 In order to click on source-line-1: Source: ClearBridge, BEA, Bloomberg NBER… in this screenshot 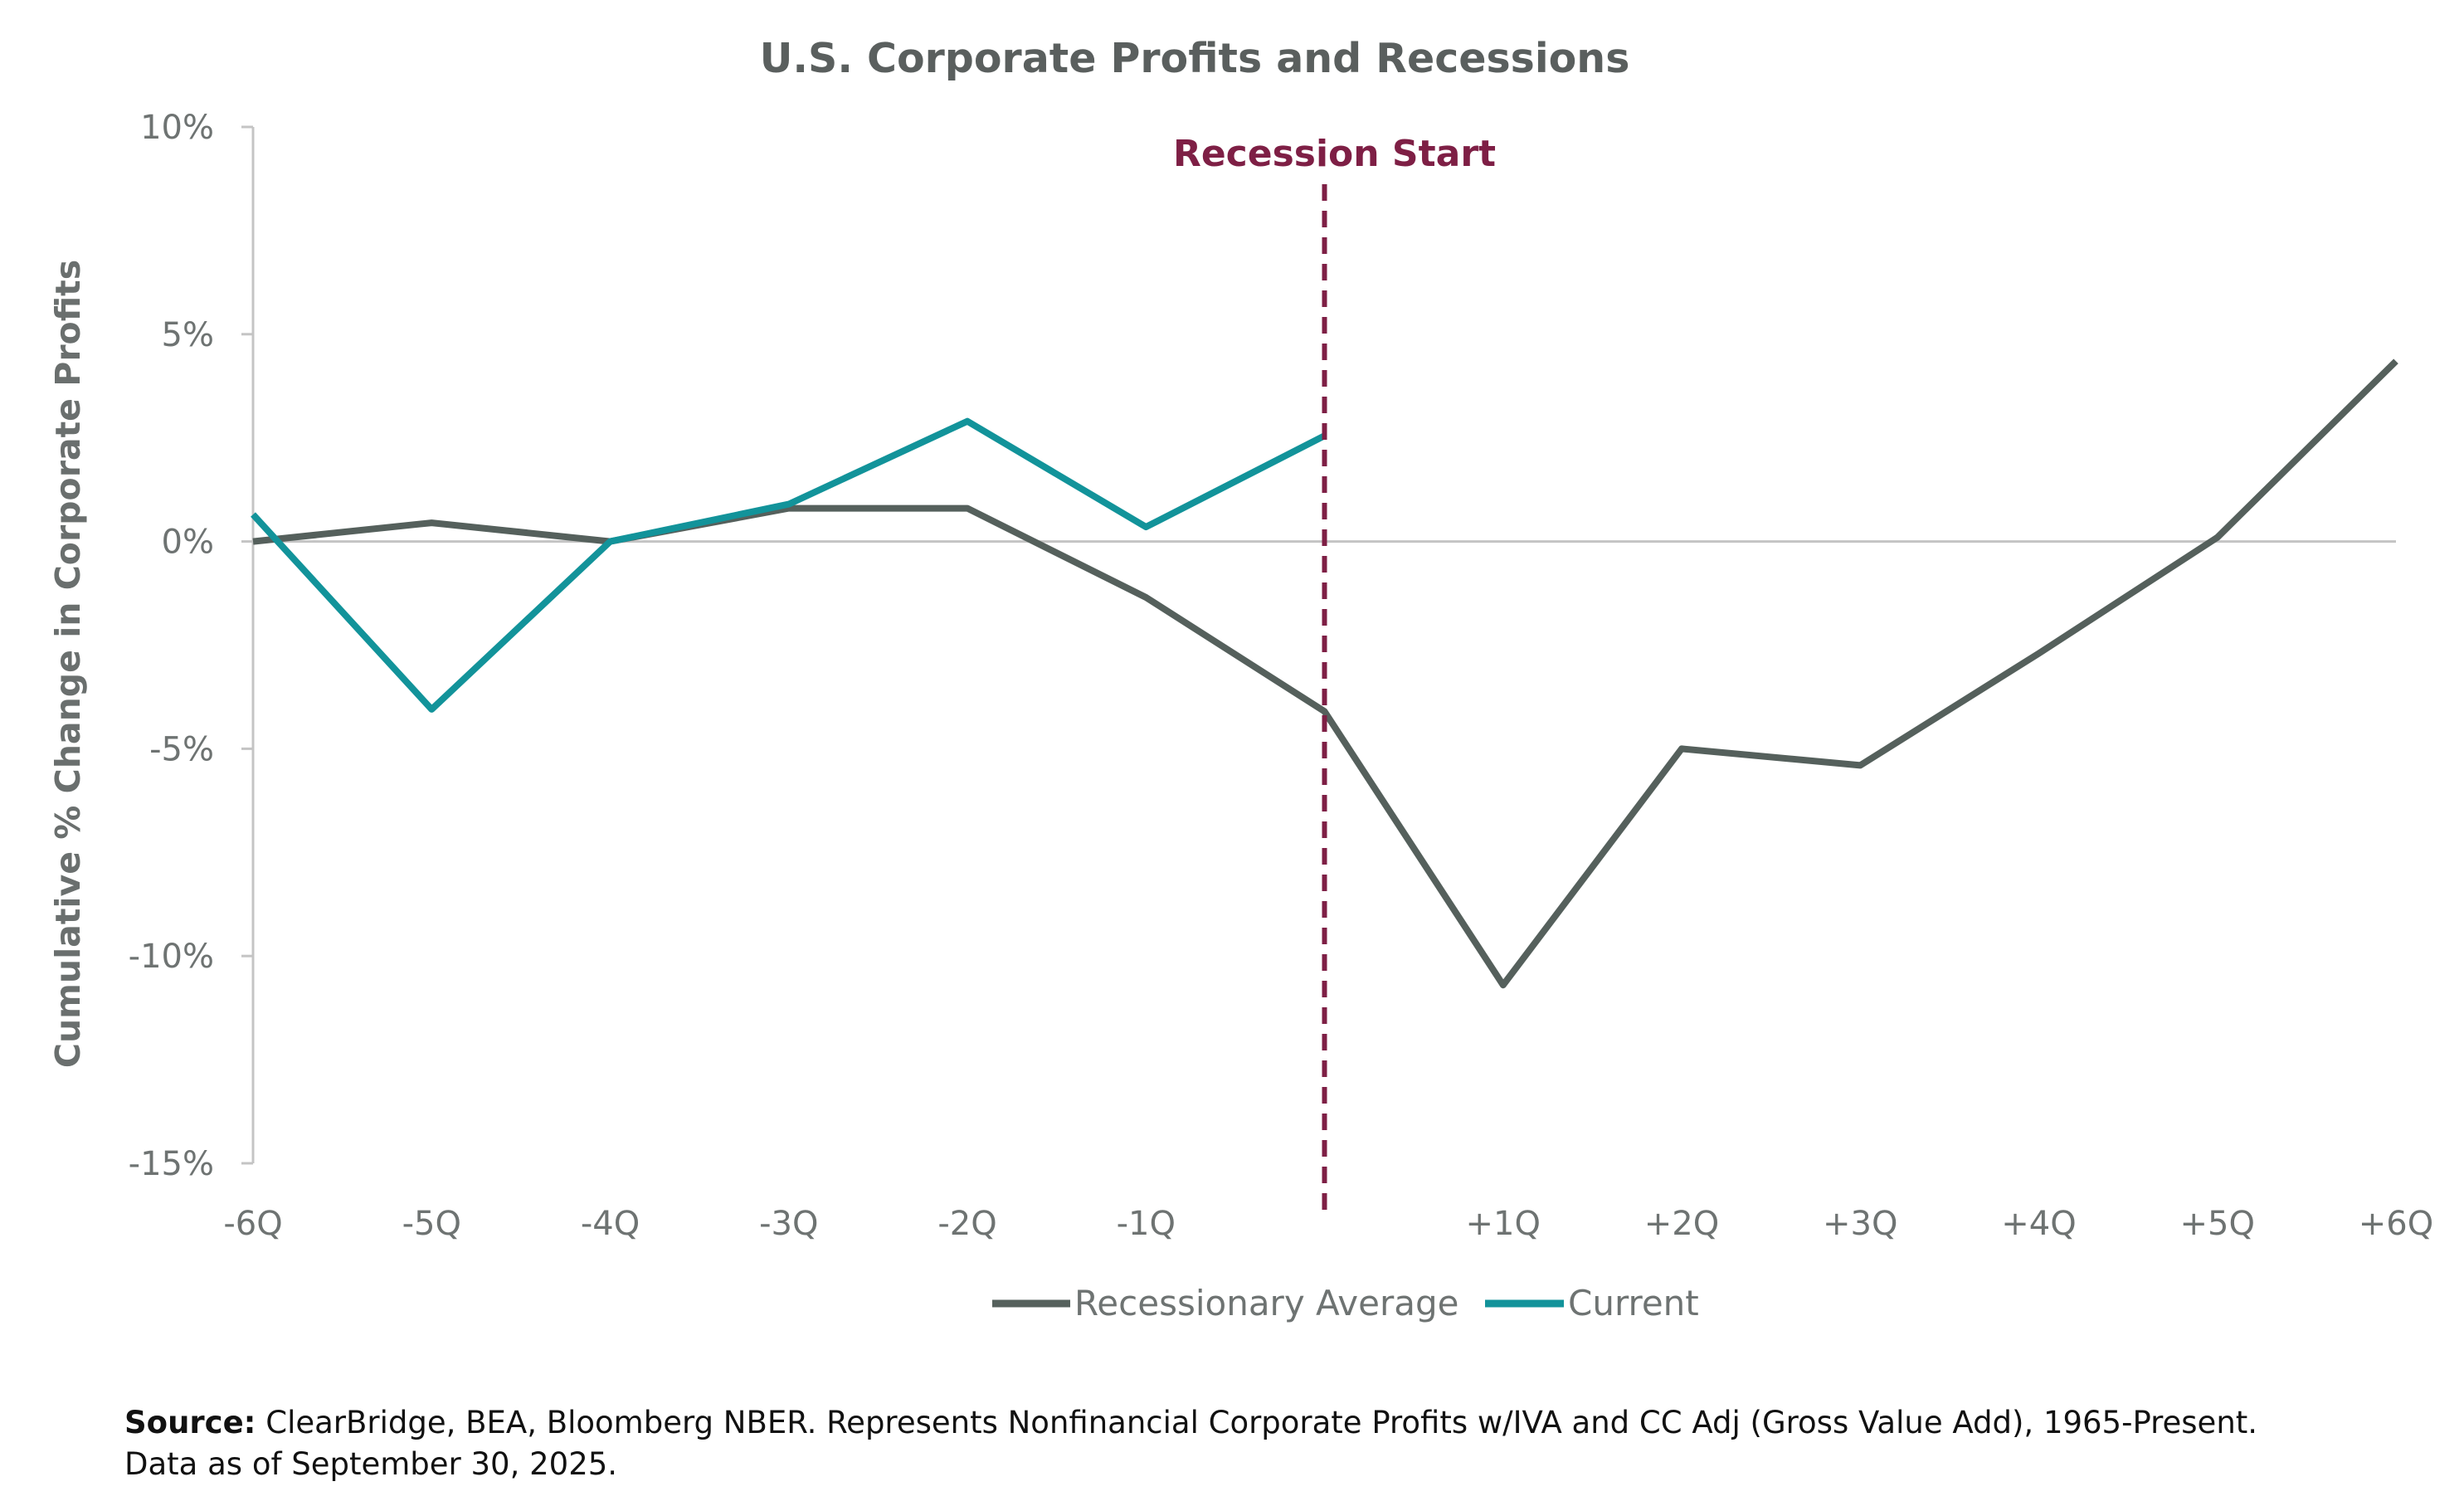, I will do `click(1269, 1423)`.